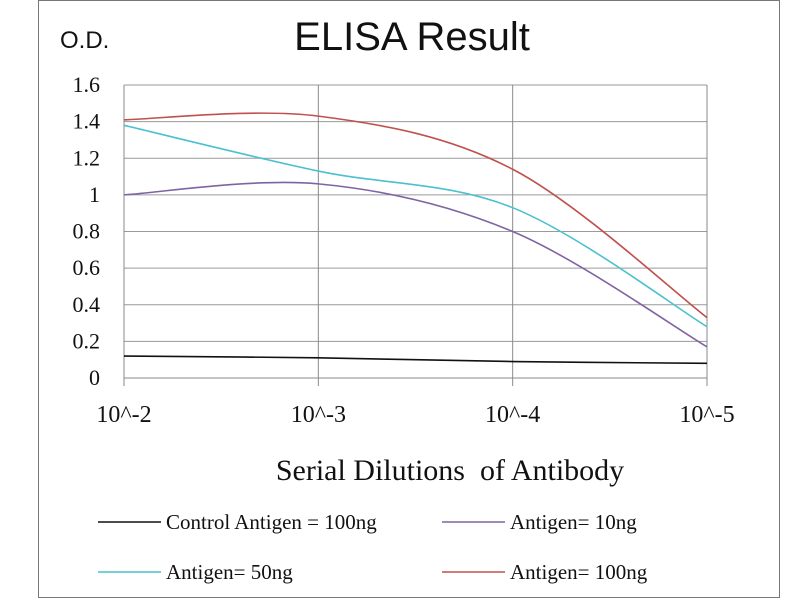 Image resolution: width=800 pixels, height=600 pixels. I want to click on y-tick-labels: 0 0.2 0.4 0.6 0.8 1 1.2 1.4 1.6, so click(87, 231).